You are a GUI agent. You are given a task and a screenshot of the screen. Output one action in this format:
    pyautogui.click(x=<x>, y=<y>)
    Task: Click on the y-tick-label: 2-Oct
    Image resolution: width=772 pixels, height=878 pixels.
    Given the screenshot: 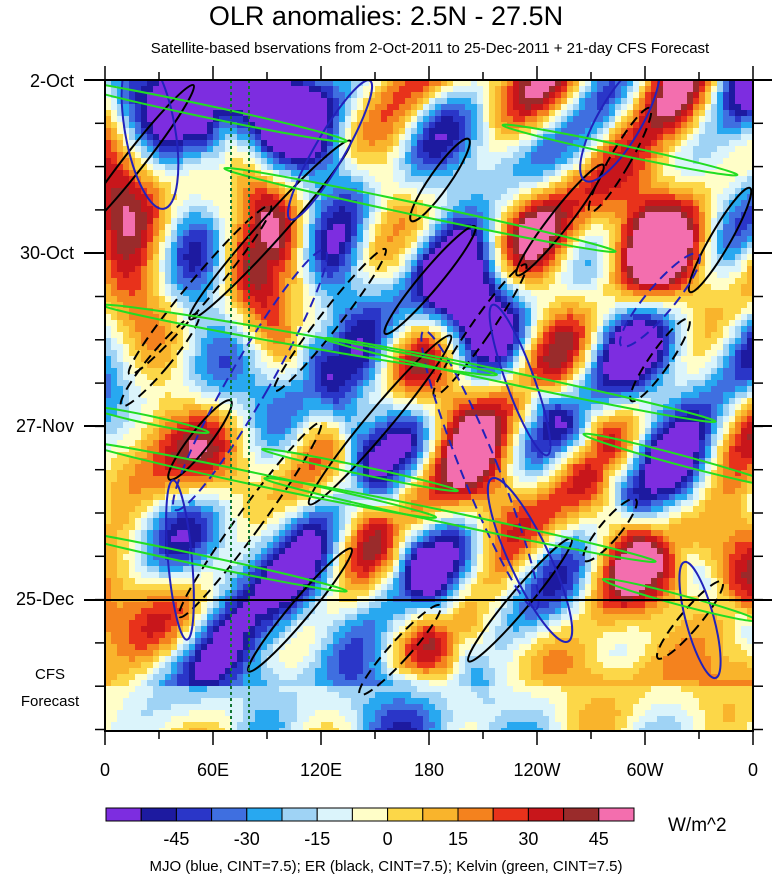 What is the action you would take?
    pyautogui.click(x=51, y=81)
    